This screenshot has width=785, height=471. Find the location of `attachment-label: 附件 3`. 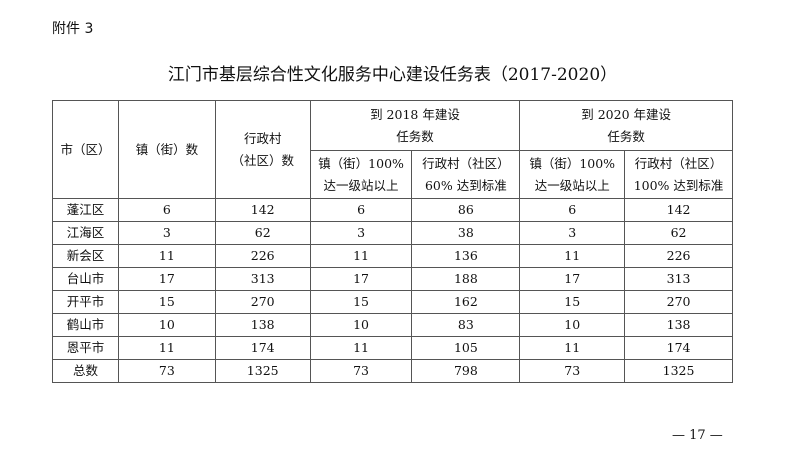

attachment-label: 附件 3 is located at coordinates (73, 29).